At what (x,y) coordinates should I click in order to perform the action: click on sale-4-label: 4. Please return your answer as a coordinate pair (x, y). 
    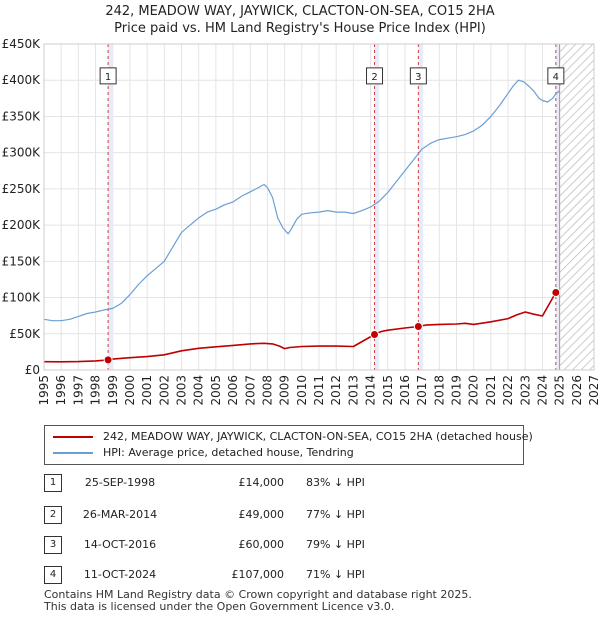
    Looking at the image, I should click on (556, 77).